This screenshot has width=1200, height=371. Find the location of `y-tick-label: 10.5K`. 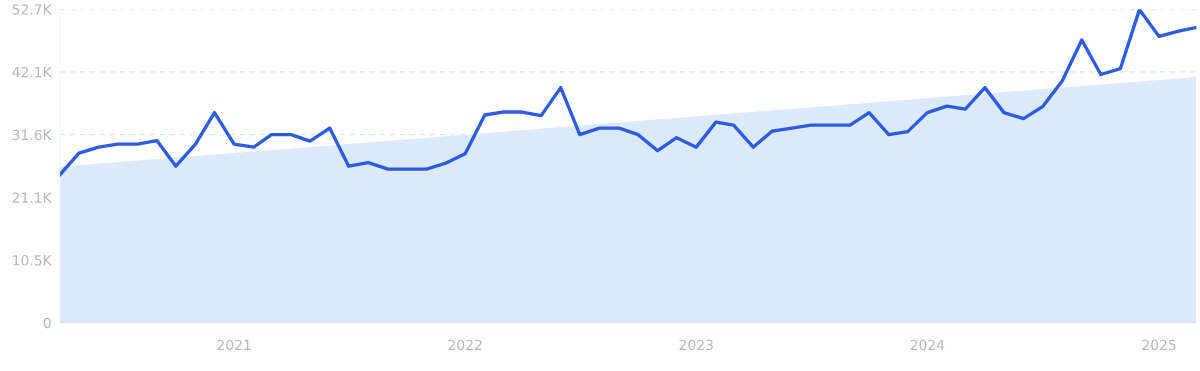

y-tick-label: 10.5K is located at coordinates (32, 260).